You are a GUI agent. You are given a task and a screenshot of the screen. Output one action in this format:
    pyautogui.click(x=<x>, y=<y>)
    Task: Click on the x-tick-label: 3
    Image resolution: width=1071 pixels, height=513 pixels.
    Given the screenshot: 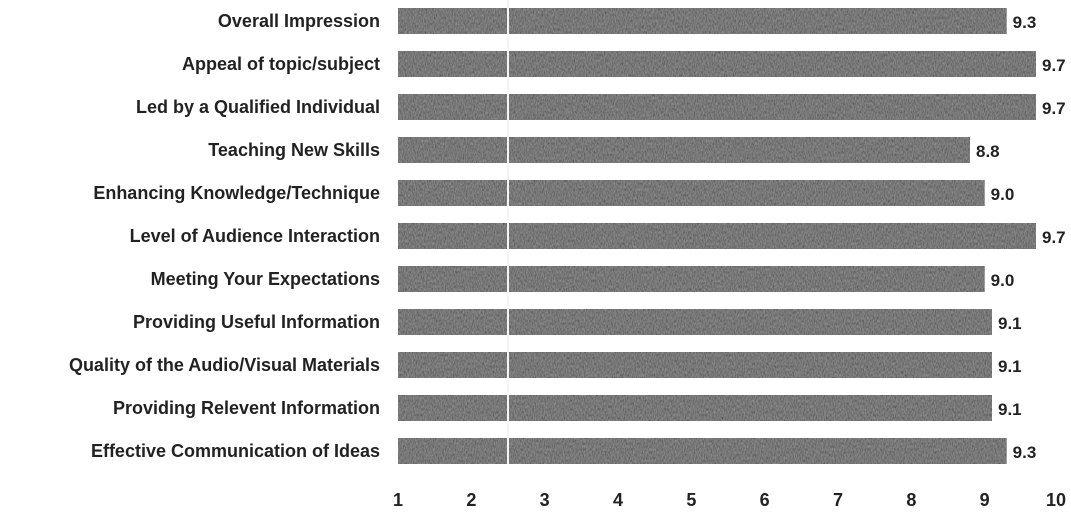 What is the action you would take?
    pyautogui.click(x=545, y=500)
    